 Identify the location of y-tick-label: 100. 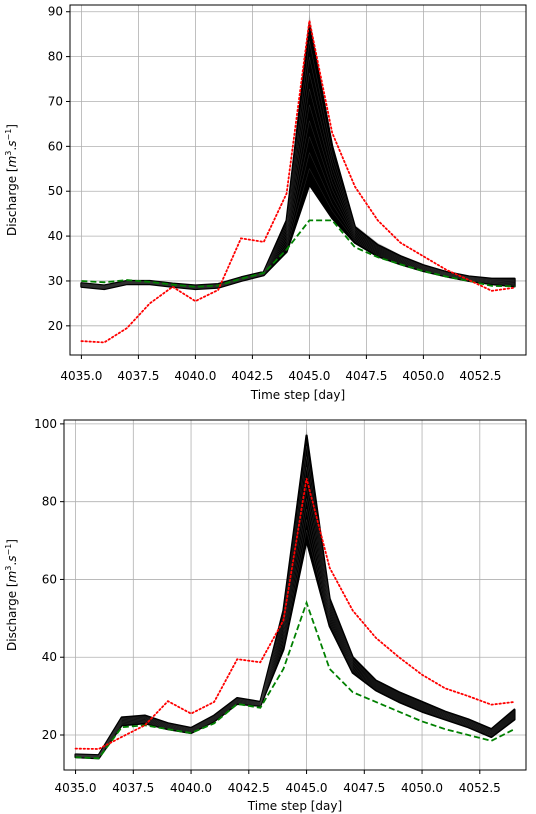
(45, 424).